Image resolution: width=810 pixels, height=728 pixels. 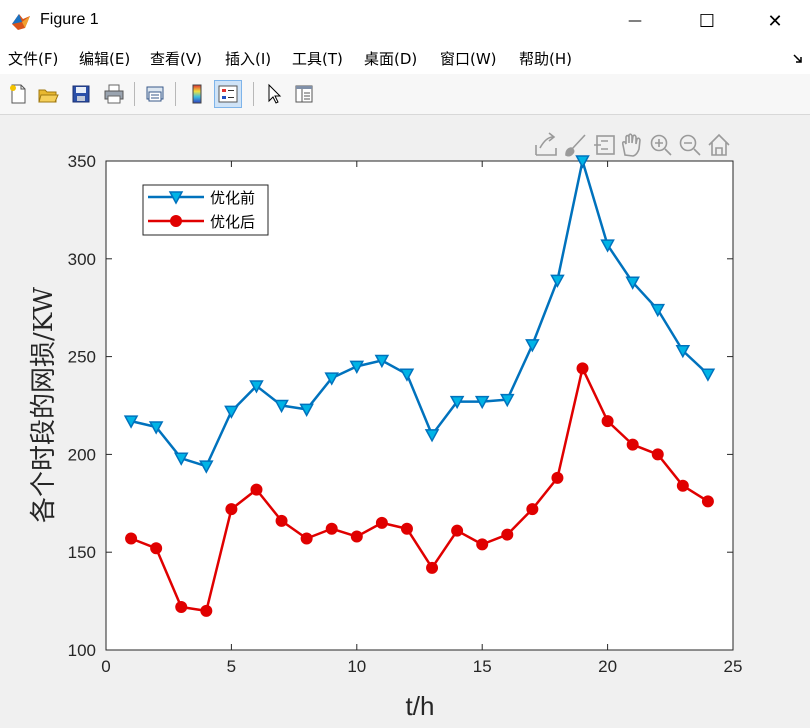 I want to click on property-inspector-icon, so click(x=304, y=94).